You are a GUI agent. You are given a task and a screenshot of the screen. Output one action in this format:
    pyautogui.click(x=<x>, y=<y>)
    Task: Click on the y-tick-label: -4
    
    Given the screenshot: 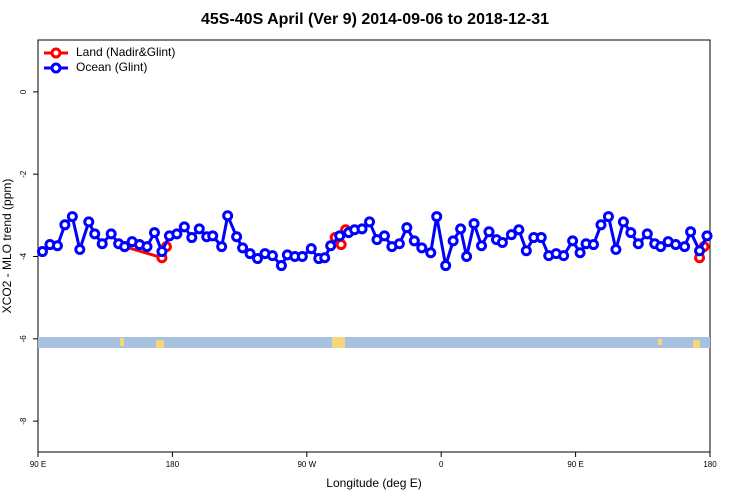 What is the action you would take?
    pyautogui.click(x=23, y=256)
    